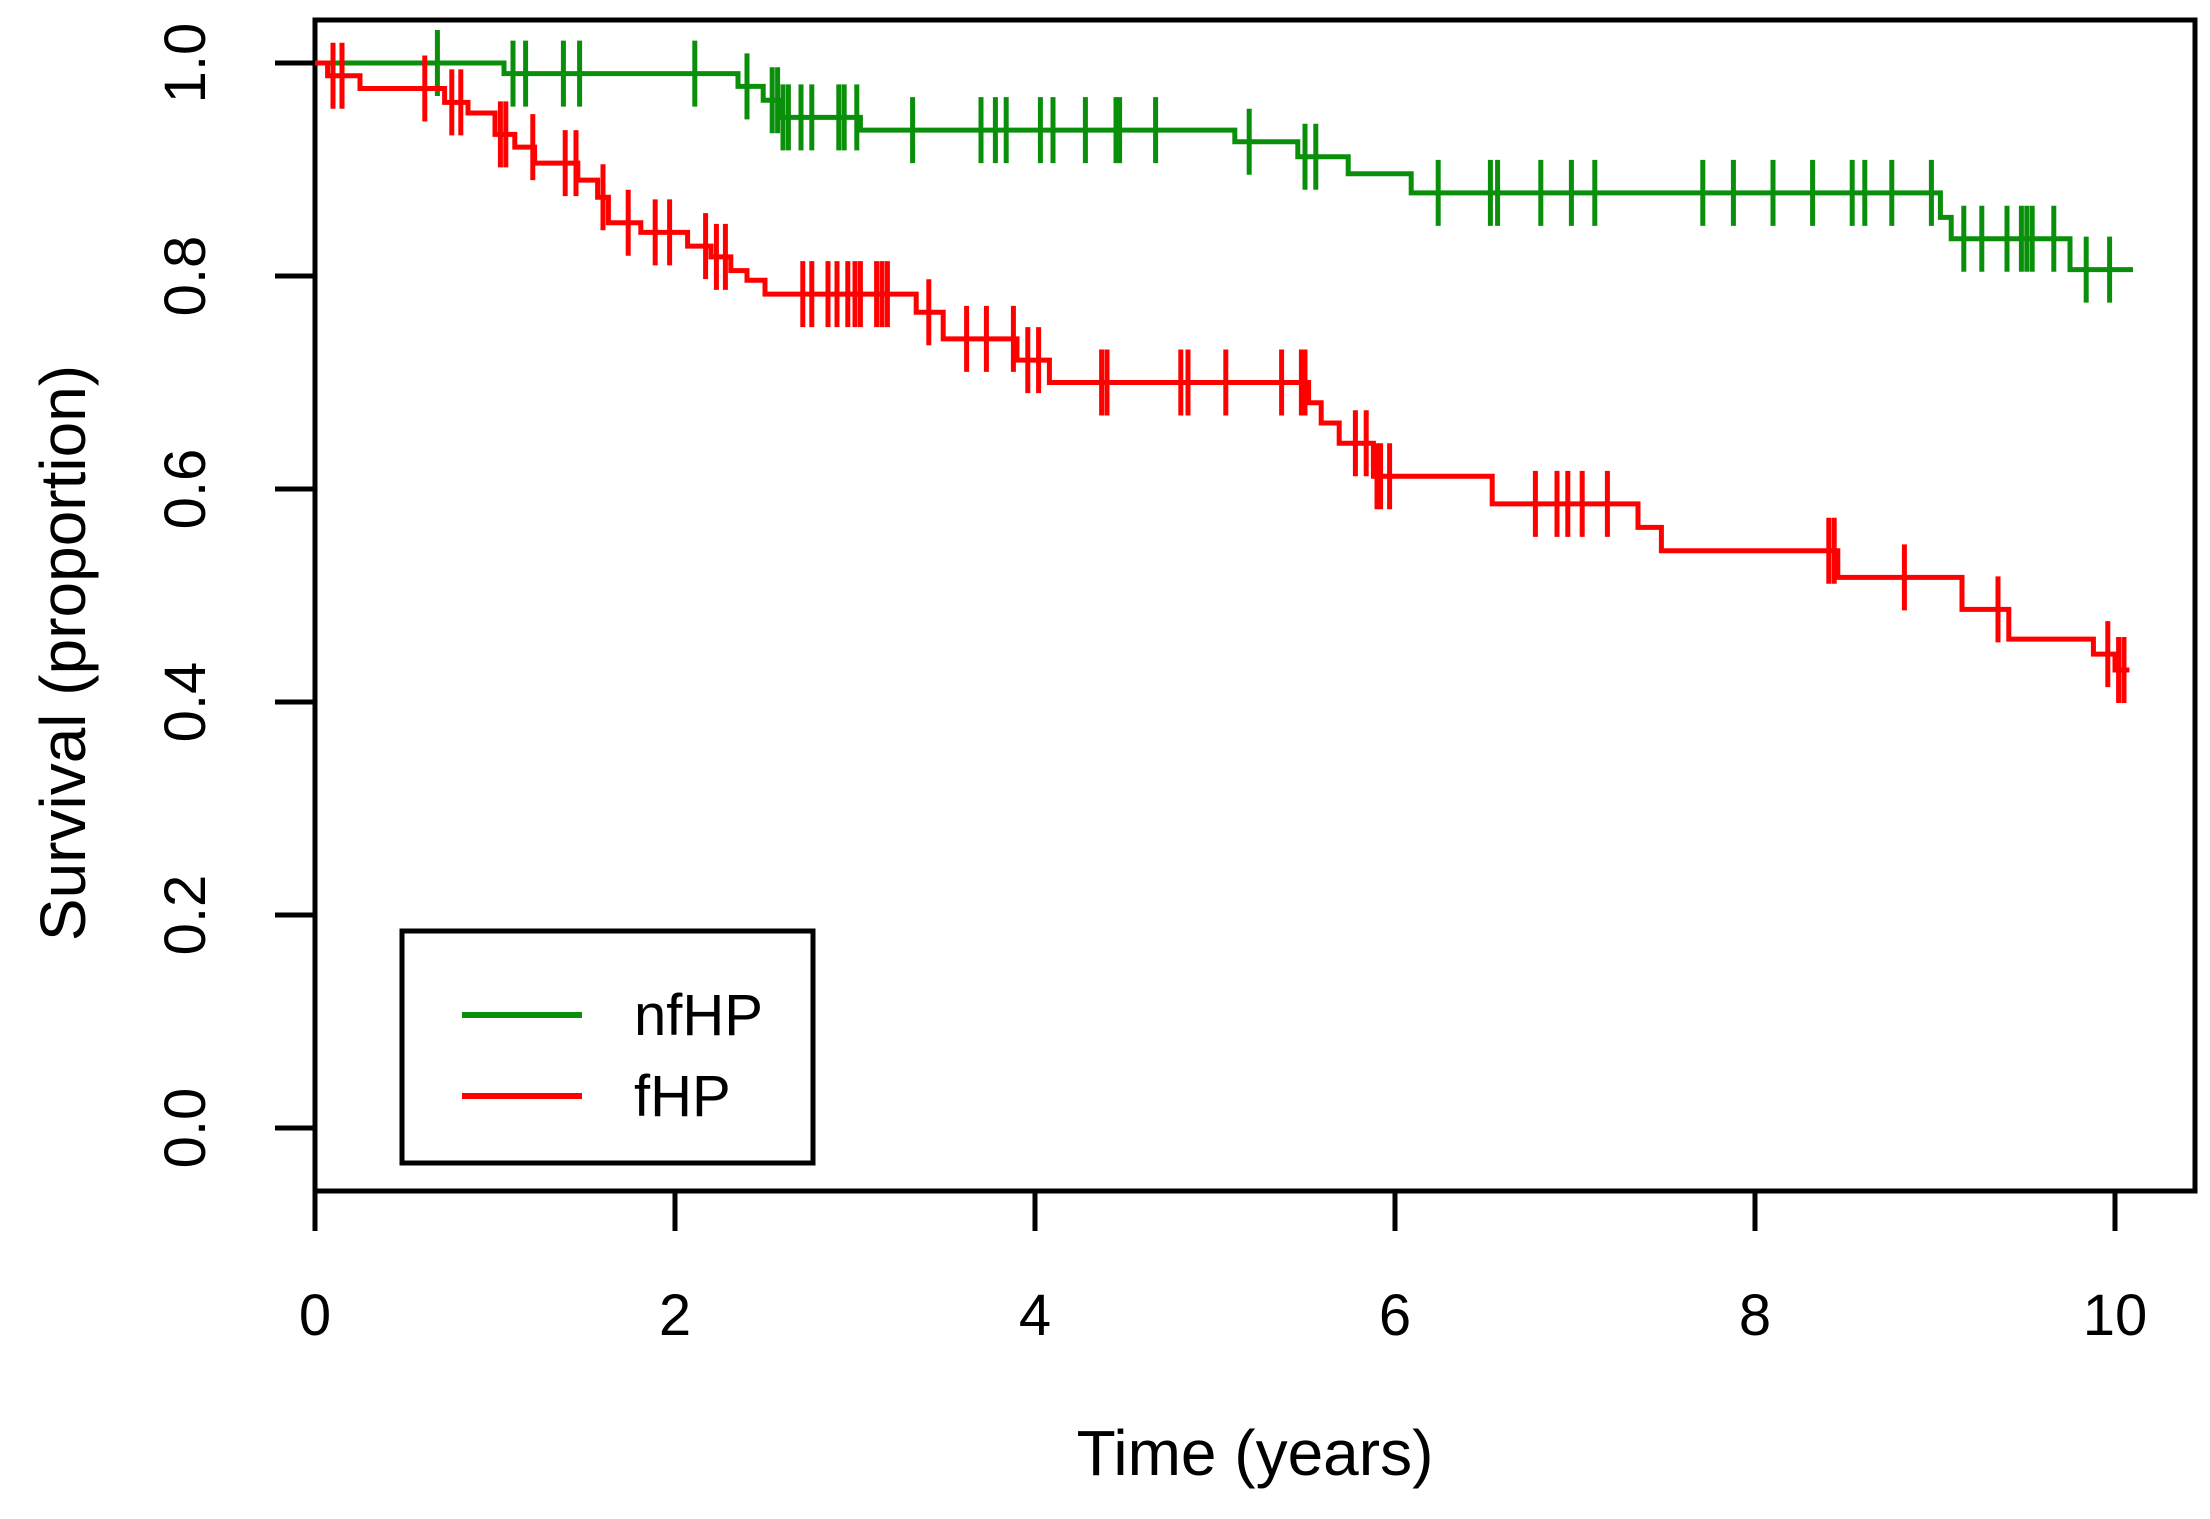 The width and height of the screenshot is (2210, 1519). Describe the element at coordinates (185, 702) in the screenshot. I see `y-tick-label: 0.4` at that location.